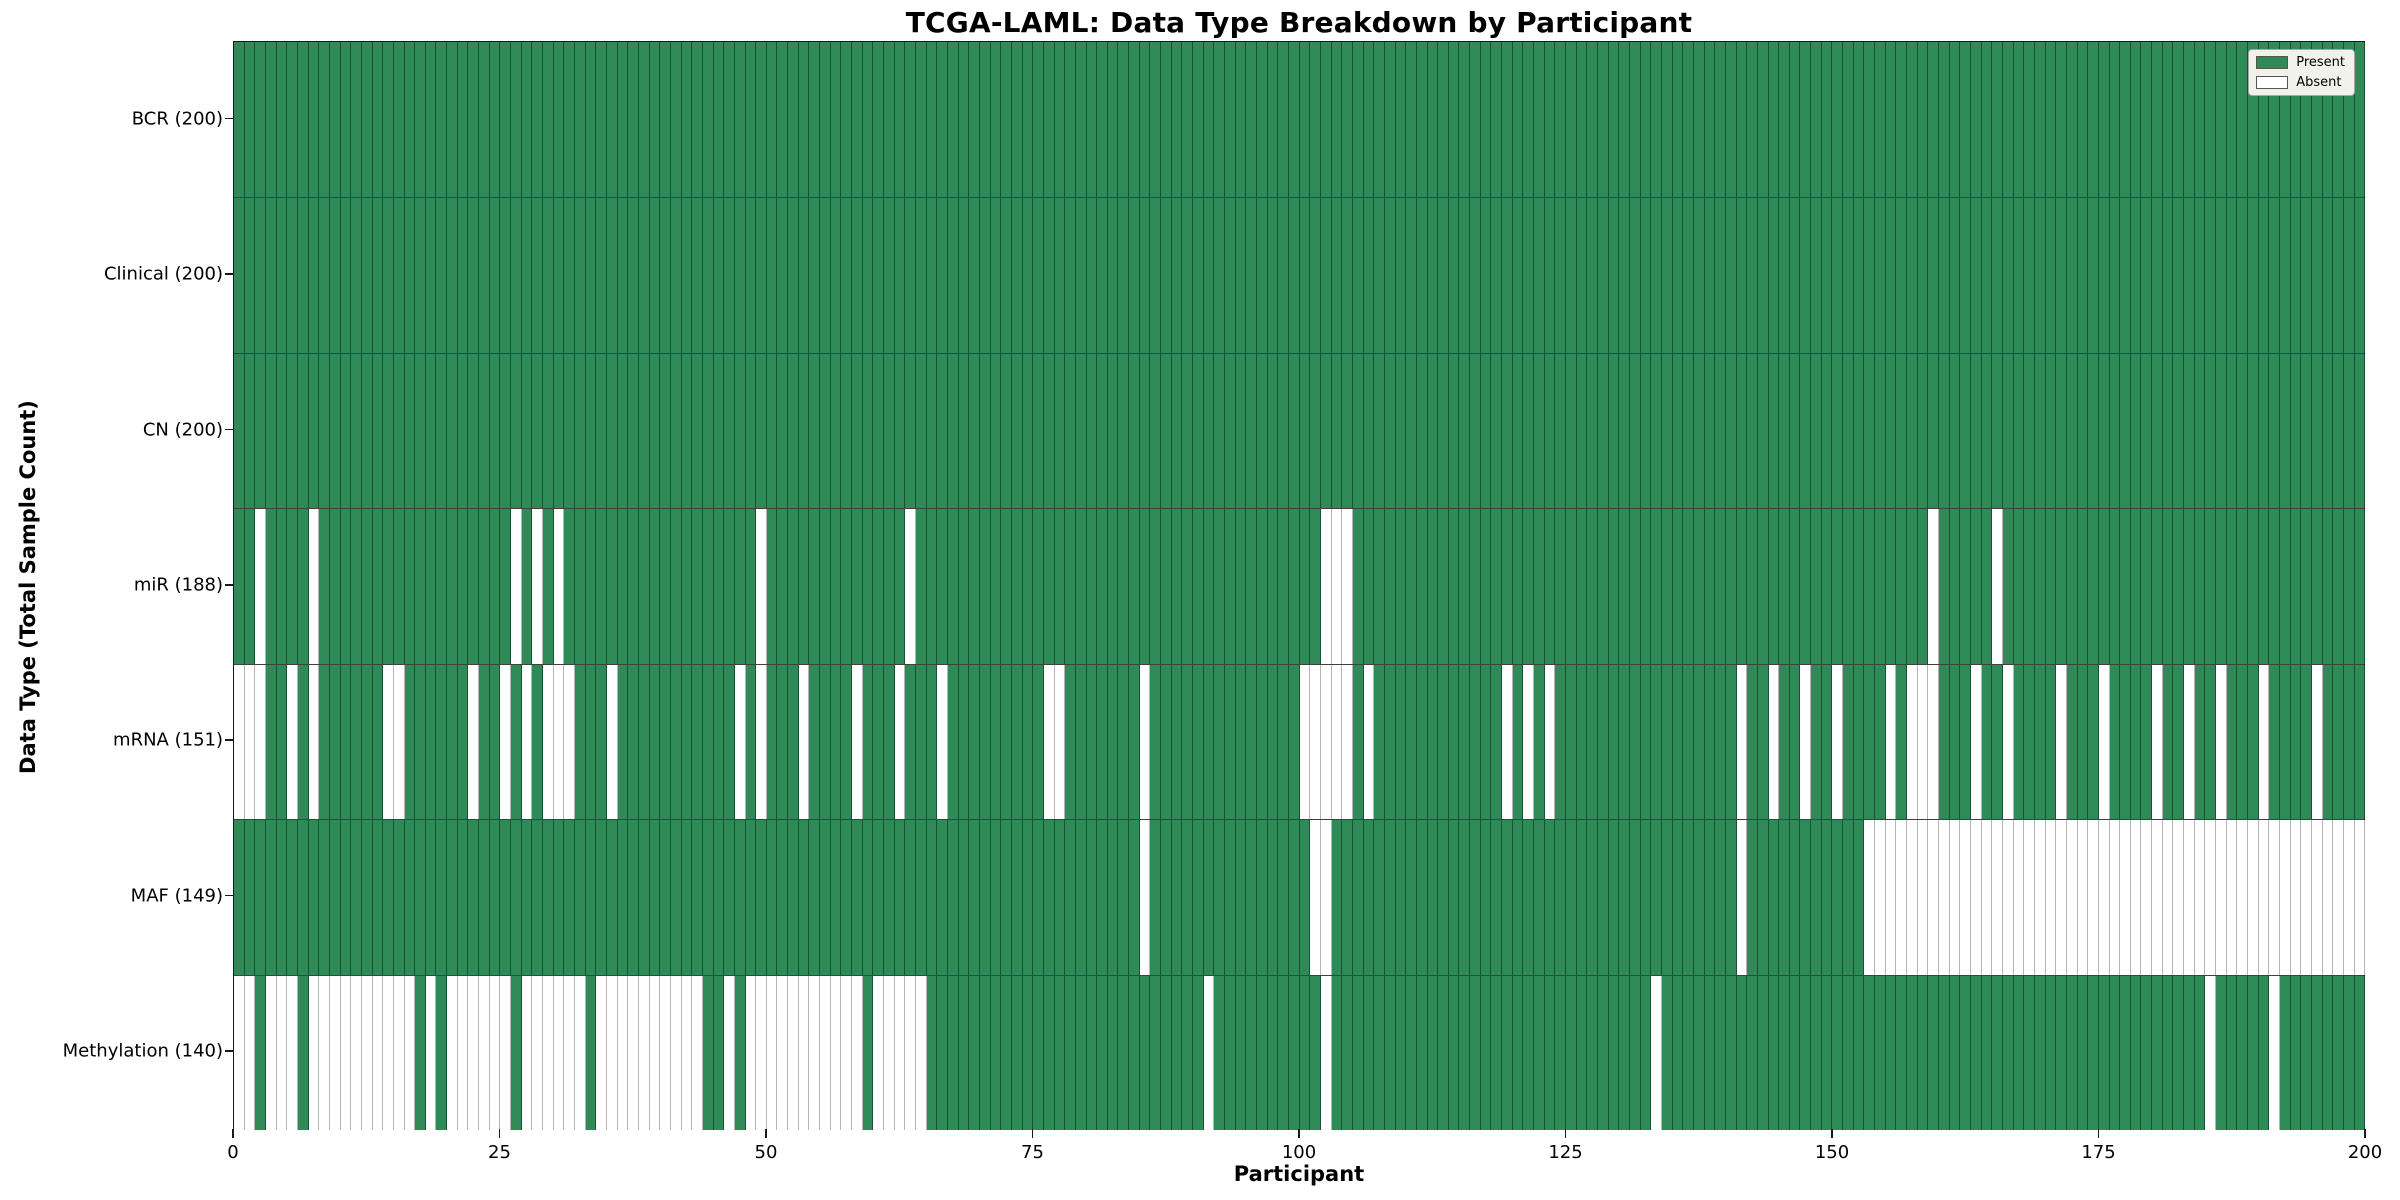  Describe the element at coordinates (2300, 62) in the screenshot. I see `legend-item-present: Present` at that location.